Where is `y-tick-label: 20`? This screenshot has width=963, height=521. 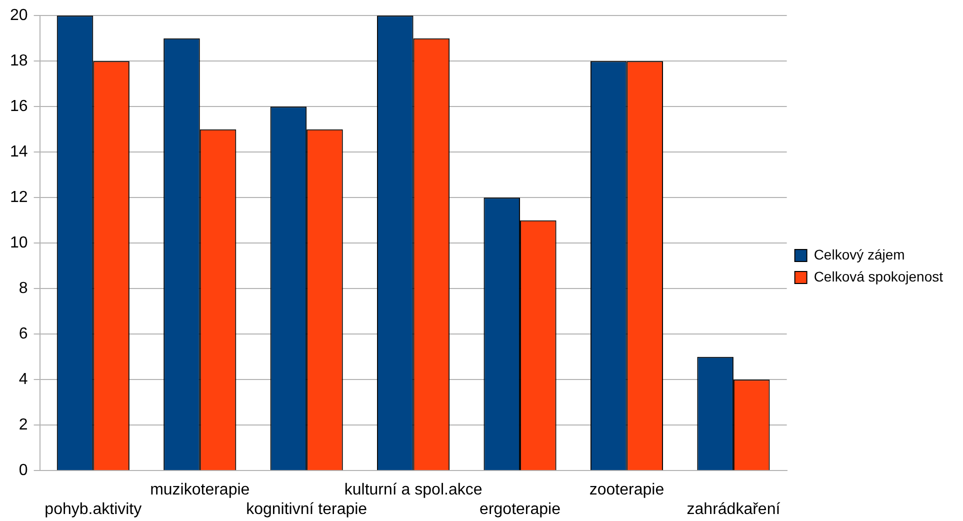 y-tick-label: 20 is located at coordinates (19, 15).